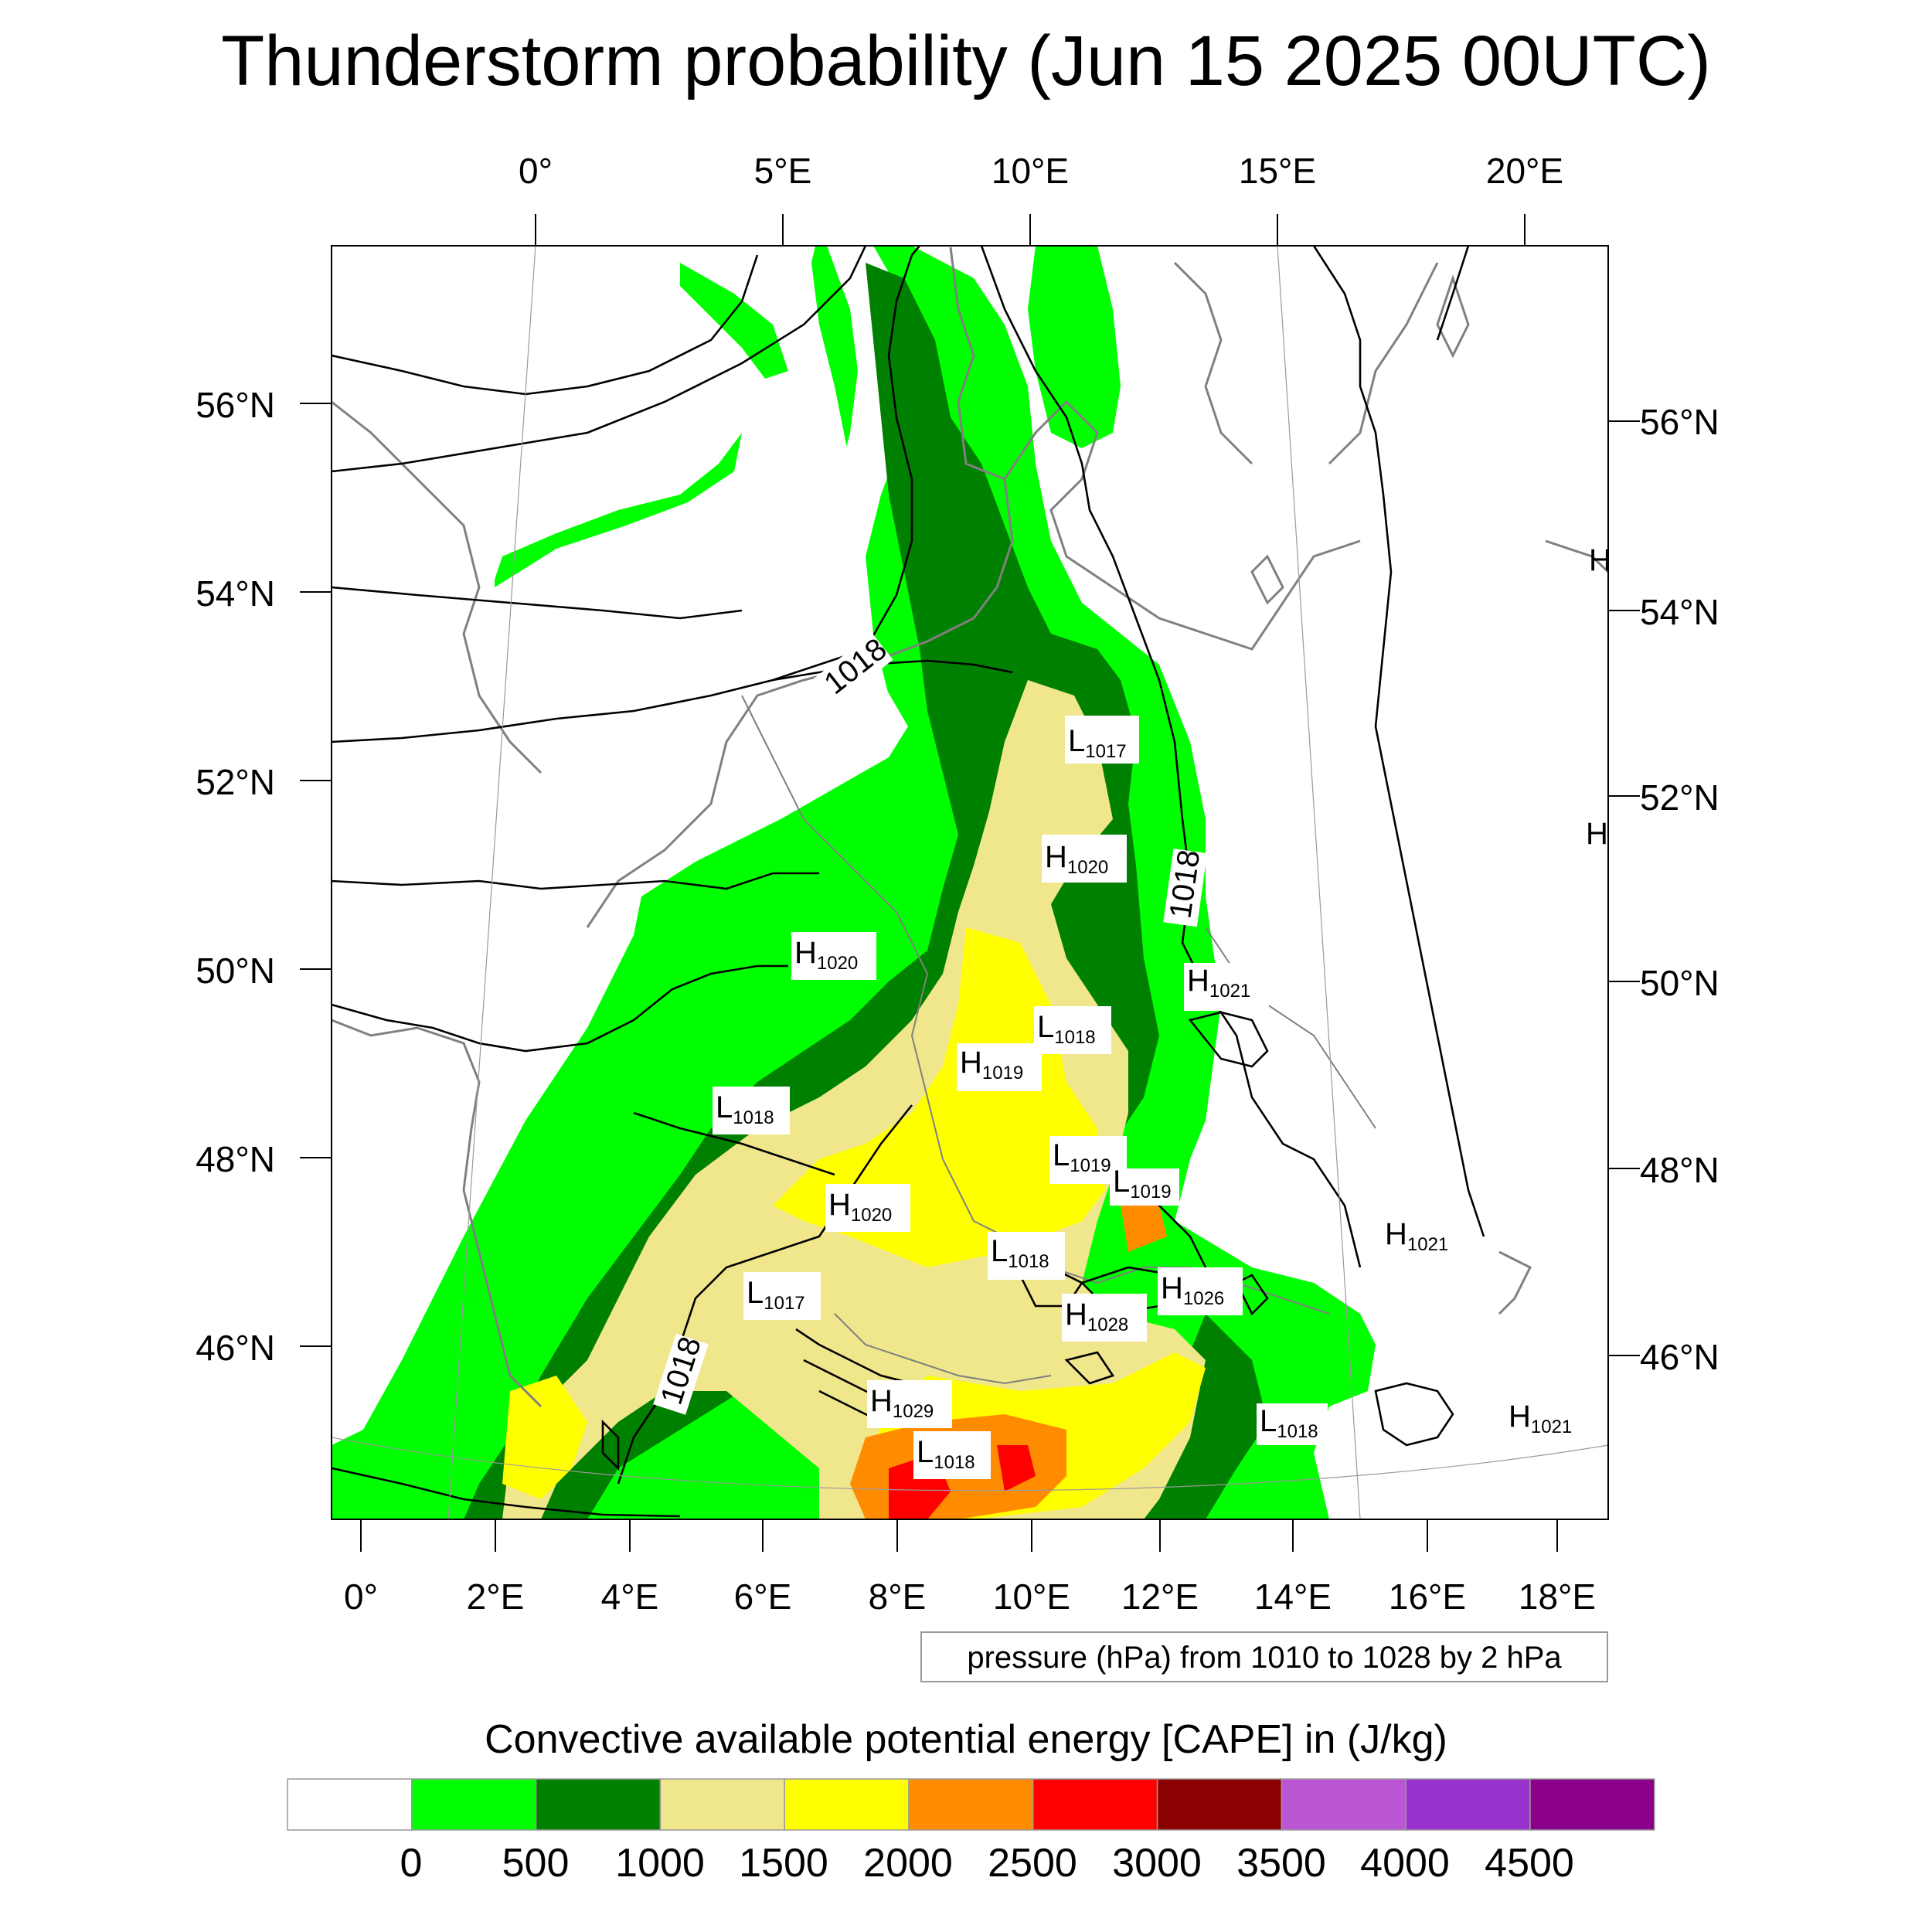  What do you see at coordinates (1031, 1597) in the screenshot?
I see `bottom-lon-label: 10°E` at bounding box center [1031, 1597].